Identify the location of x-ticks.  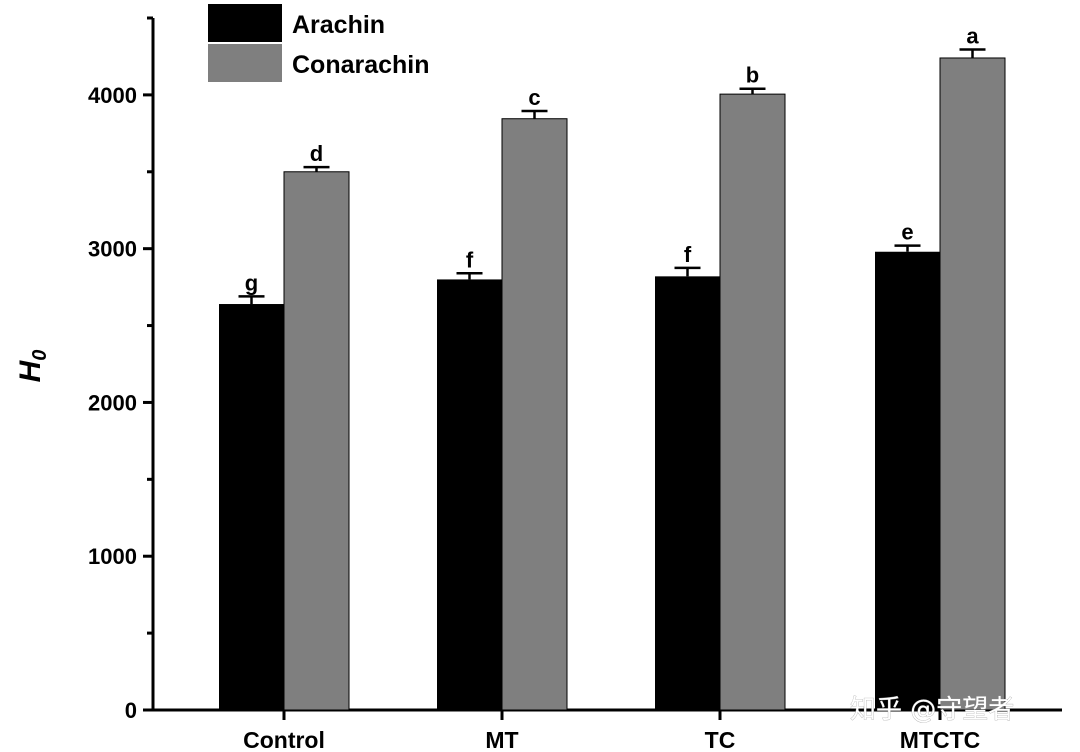
(612, 715).